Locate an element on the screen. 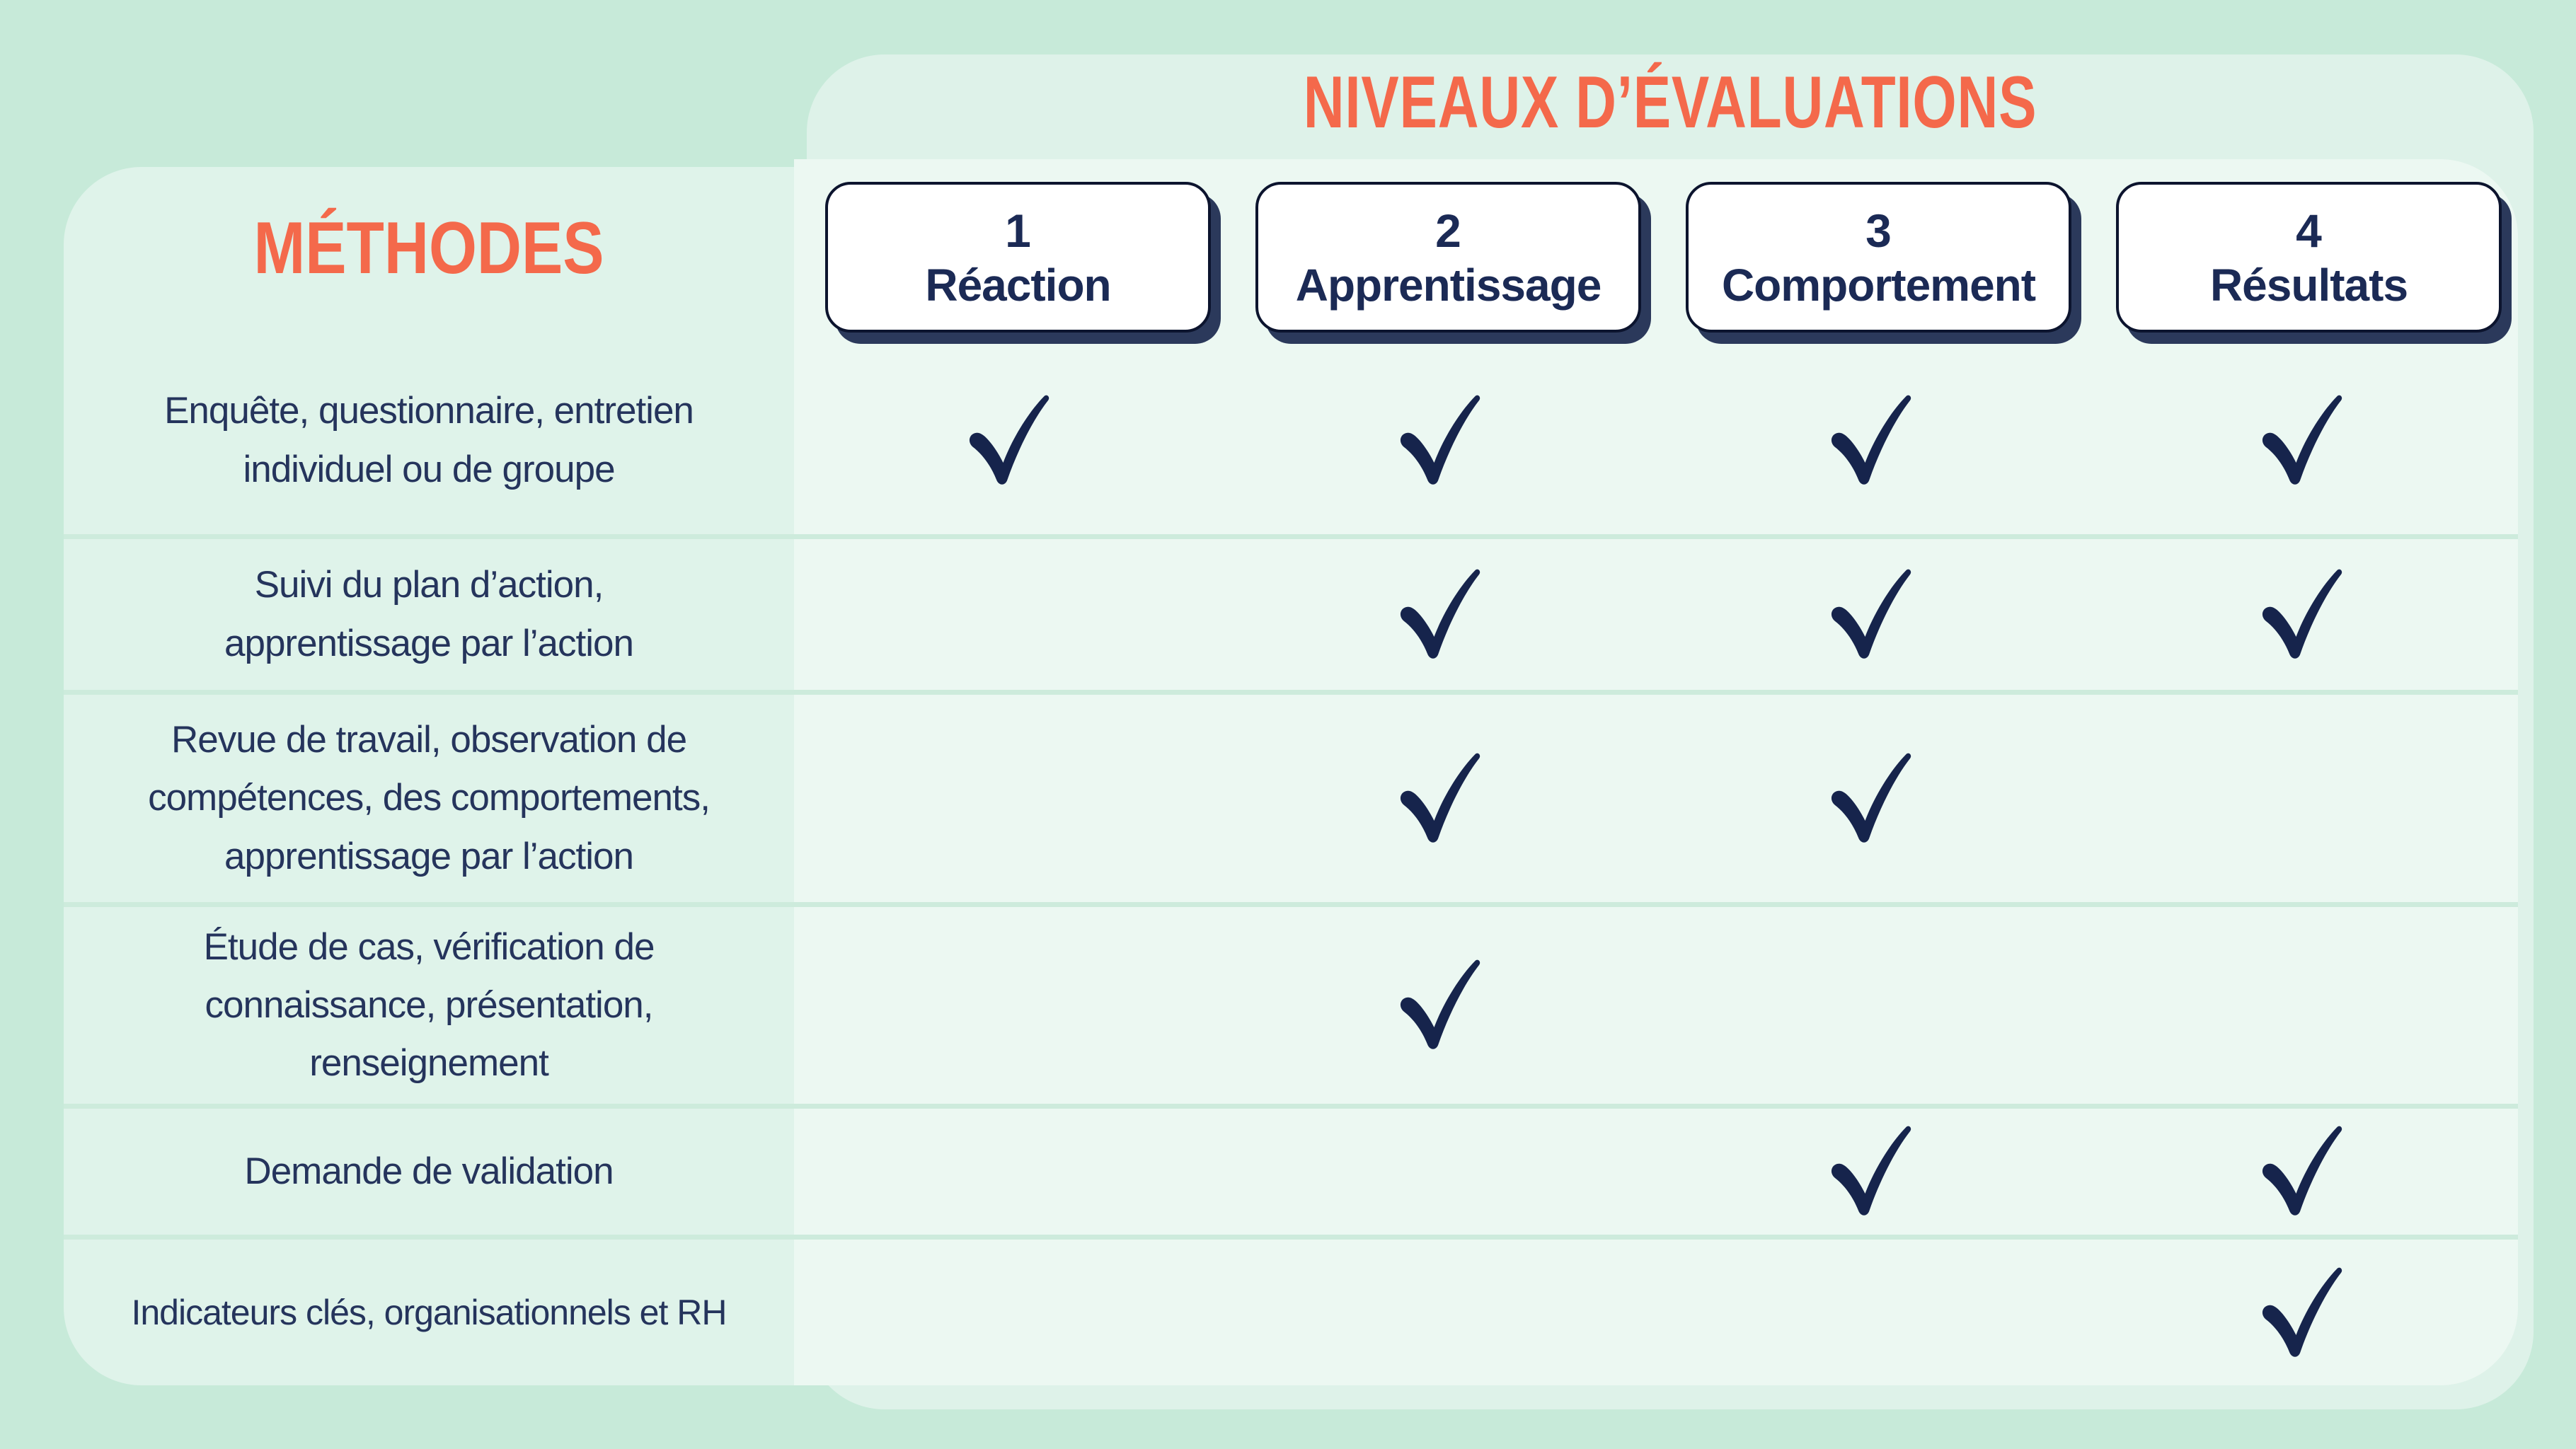 The height and width of the screenshot is (1449, 2576). level-number: 4 is located at coordinates (2309, 231).